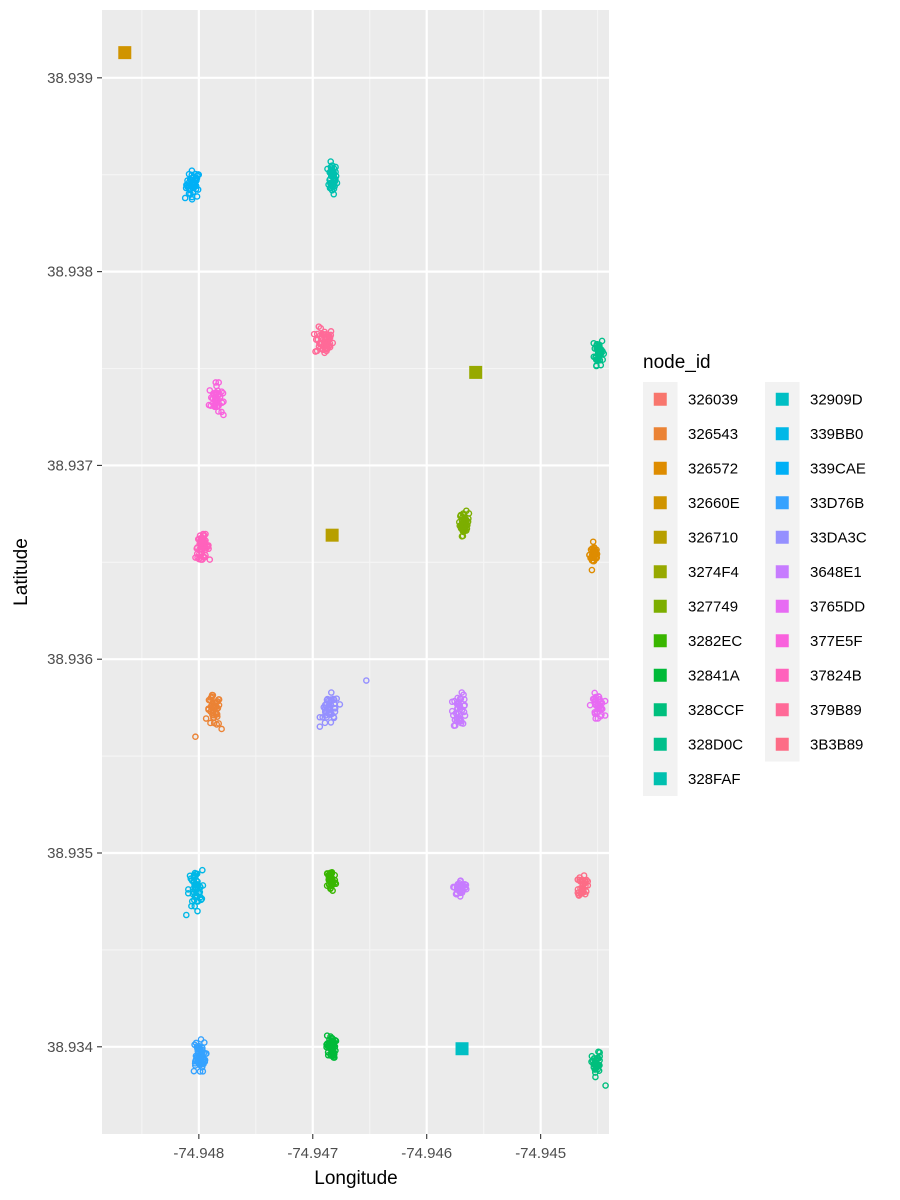 The width and height of the screenshot is (900, 1200). What do you see at coordinates (198, 1153) in the screenshot?
I see `x-tick-label: -74.948` at bounding box center [198, 1153].